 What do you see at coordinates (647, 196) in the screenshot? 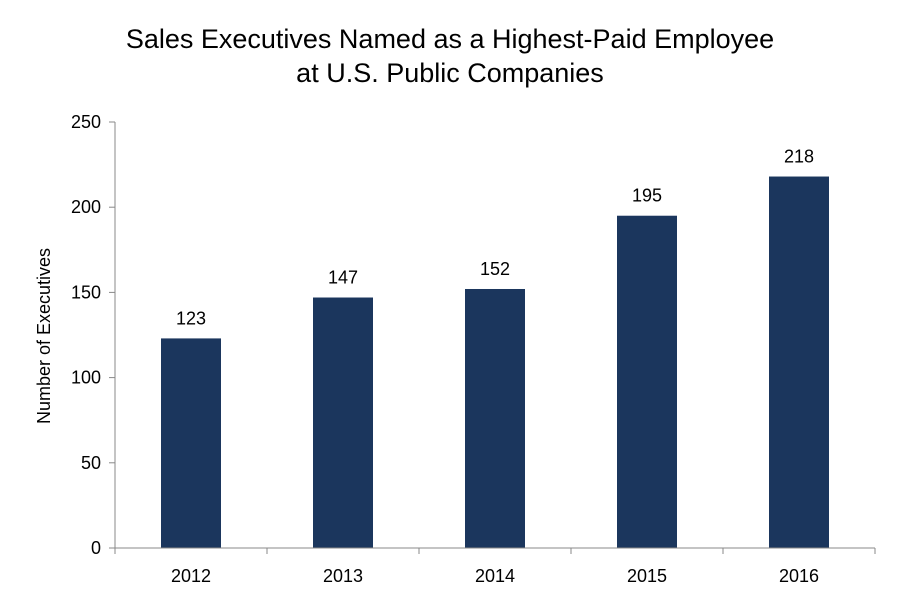
I see `data-label: 195` at bounding box center [647, 196].